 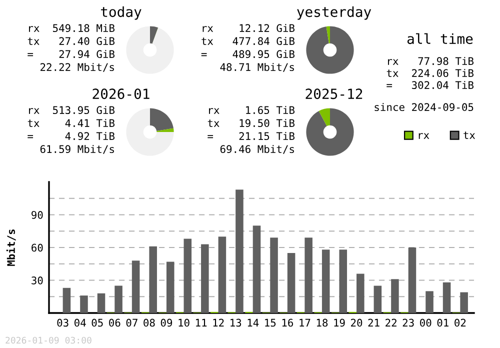 What do you see at coordinates (72, 110) in the screenshot?
I see `text: rx 513.95 GiB` at bounding box center [72, 110].